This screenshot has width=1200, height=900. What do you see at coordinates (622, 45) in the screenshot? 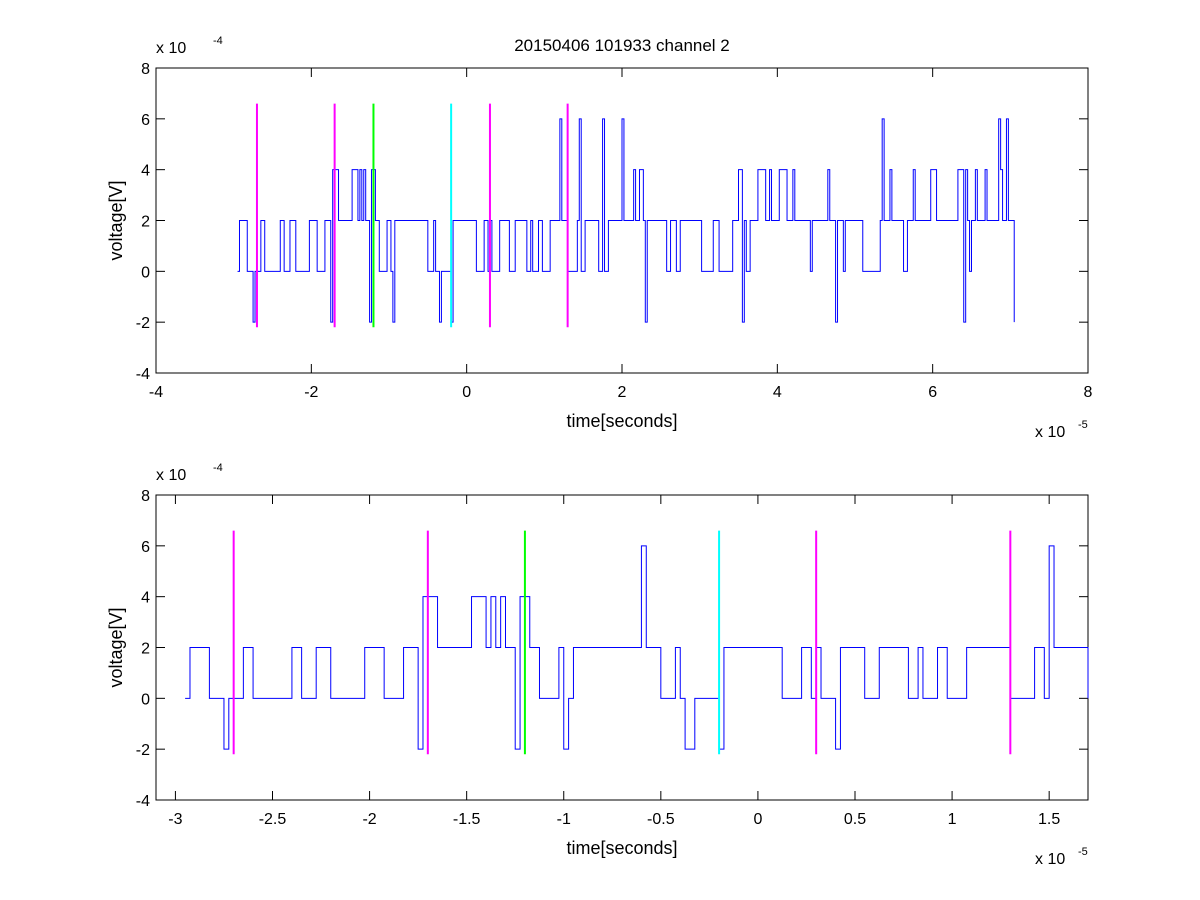
I see `chart-title: 20150406 101933 channel 2` at bounding box center [622, 45].